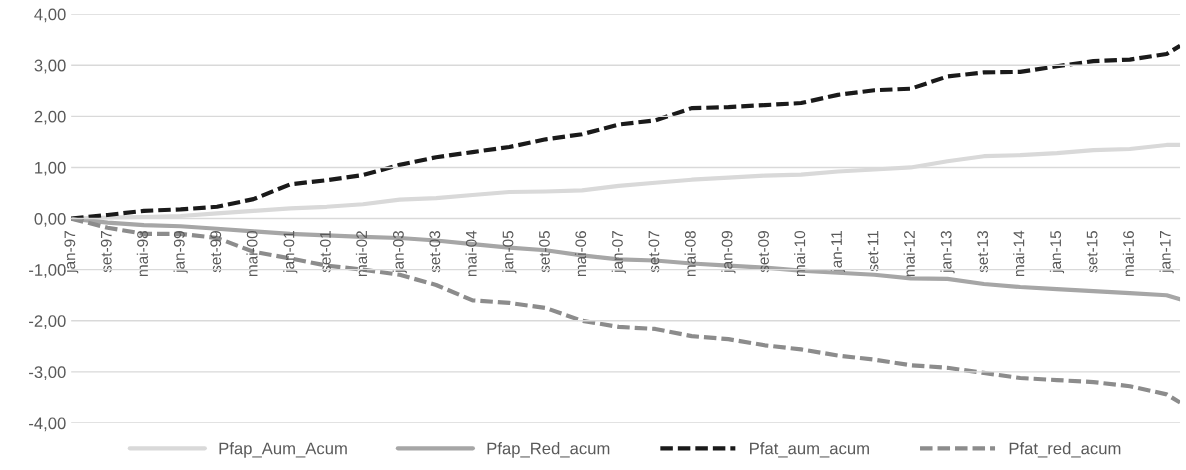  Describe the element at coordinates (50, 219) in the screenshot. I see `y-tick-label: 0,00` at that location.